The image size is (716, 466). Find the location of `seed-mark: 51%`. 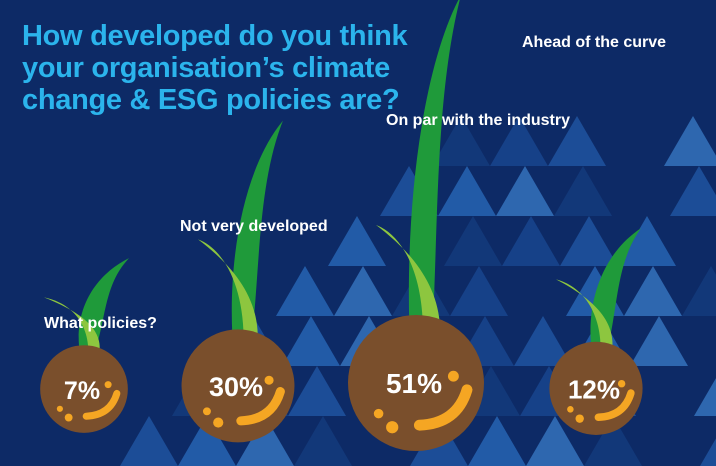

seed-mark: 51% is located at coordinates (416, 383).